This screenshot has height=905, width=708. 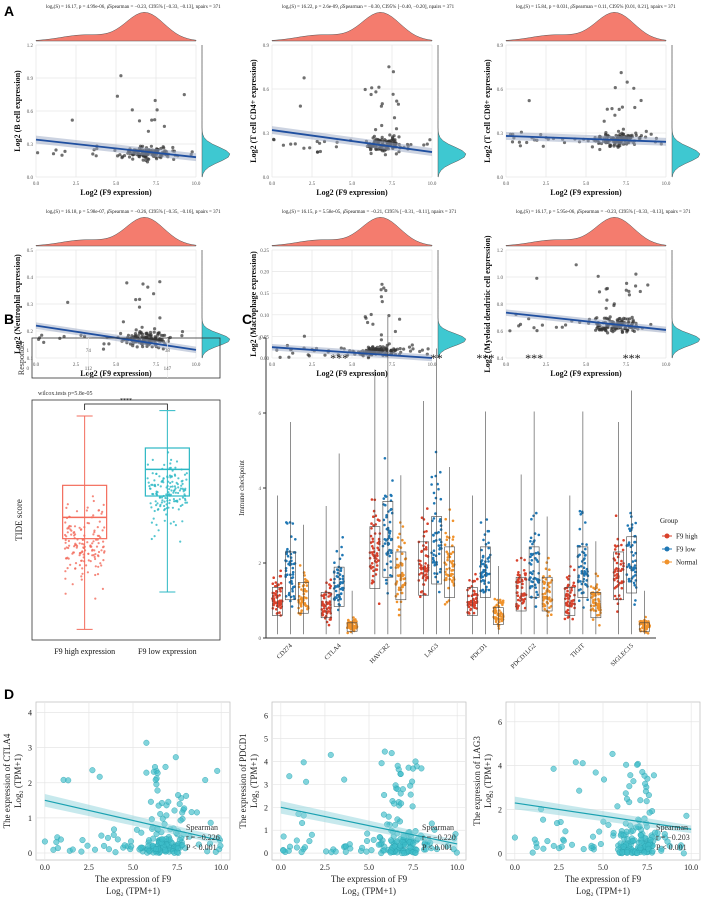 I want to click on x-axis-label: The expression of F9, so click(x=603, y=879).